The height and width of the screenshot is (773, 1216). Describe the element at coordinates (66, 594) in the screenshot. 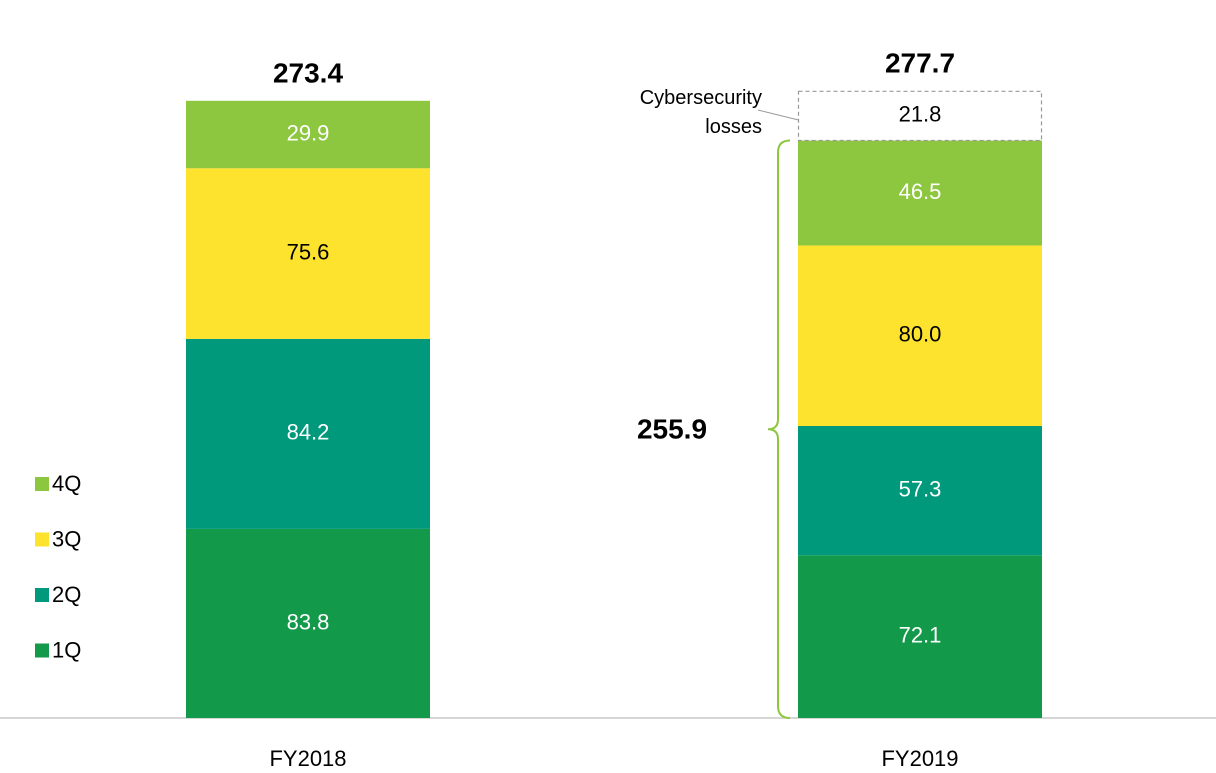

I see `legend-label: 2Q` at that location.